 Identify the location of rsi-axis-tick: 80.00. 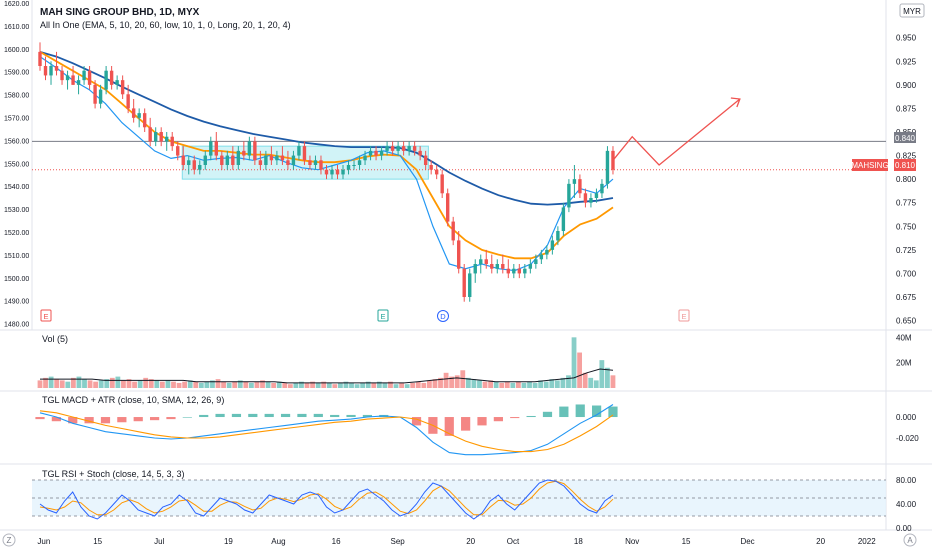
(906, 480).